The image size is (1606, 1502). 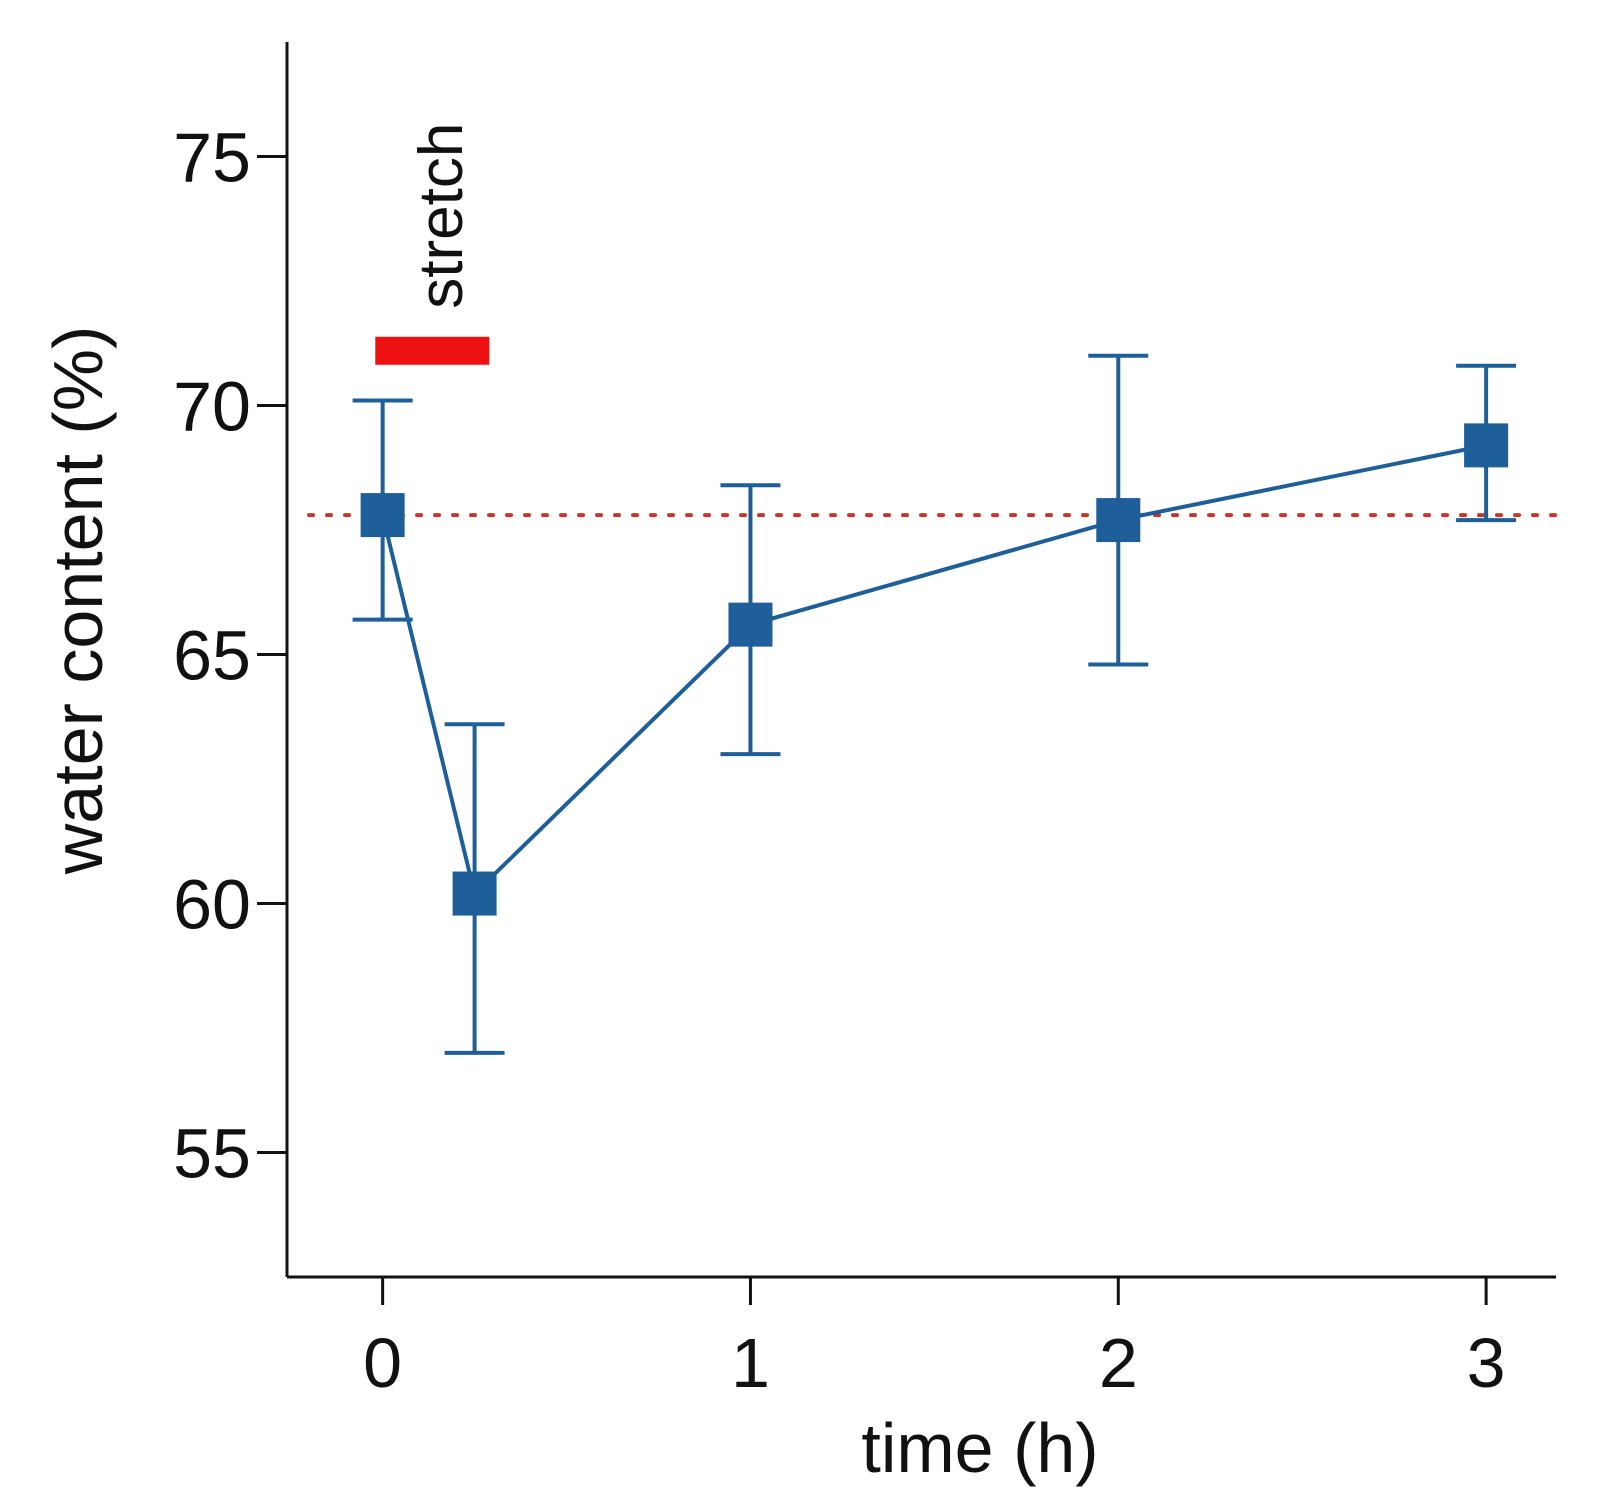 What do you see at coordinates (934, 1339) in the screenshot?
I see `x-ticks: 0 1 2 3` at bounding box center [934, 1339].